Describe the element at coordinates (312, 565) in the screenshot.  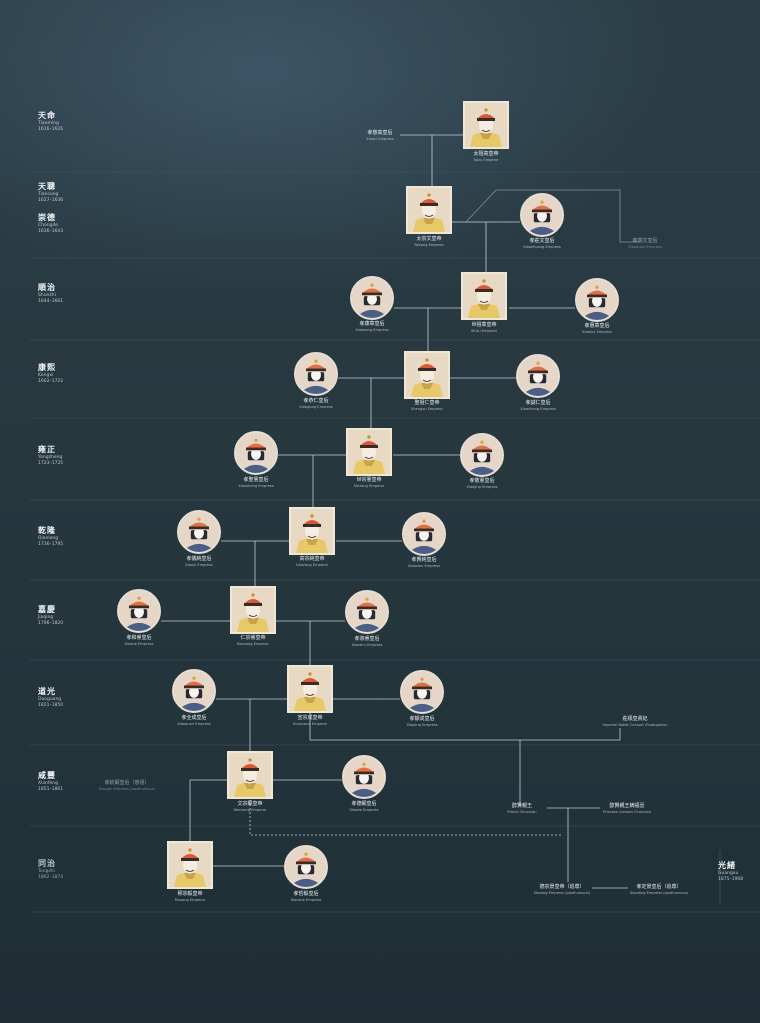
I see `name-en: Gaozong Emperor` at that location.